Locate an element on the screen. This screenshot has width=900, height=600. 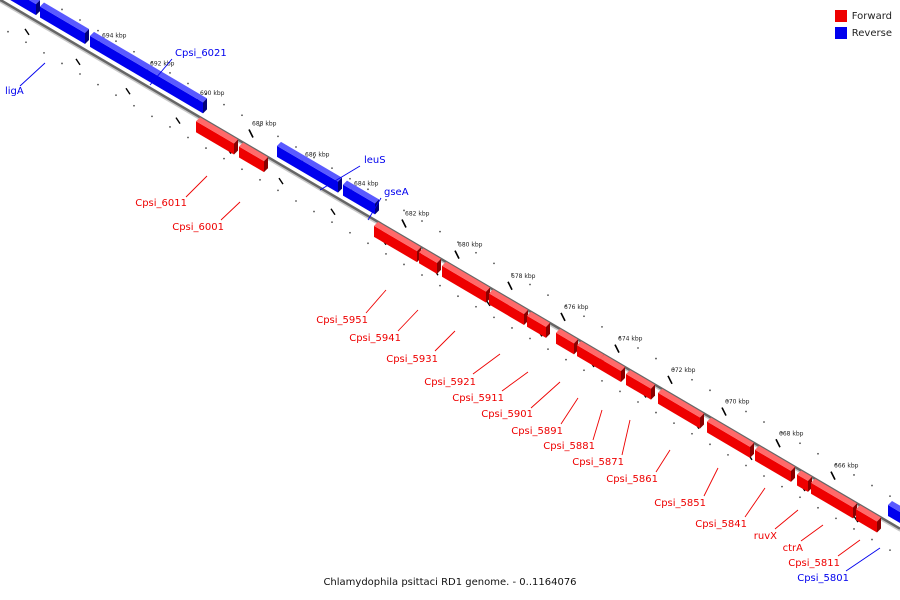
reverse-swatch is located at coordinates (840, 33).